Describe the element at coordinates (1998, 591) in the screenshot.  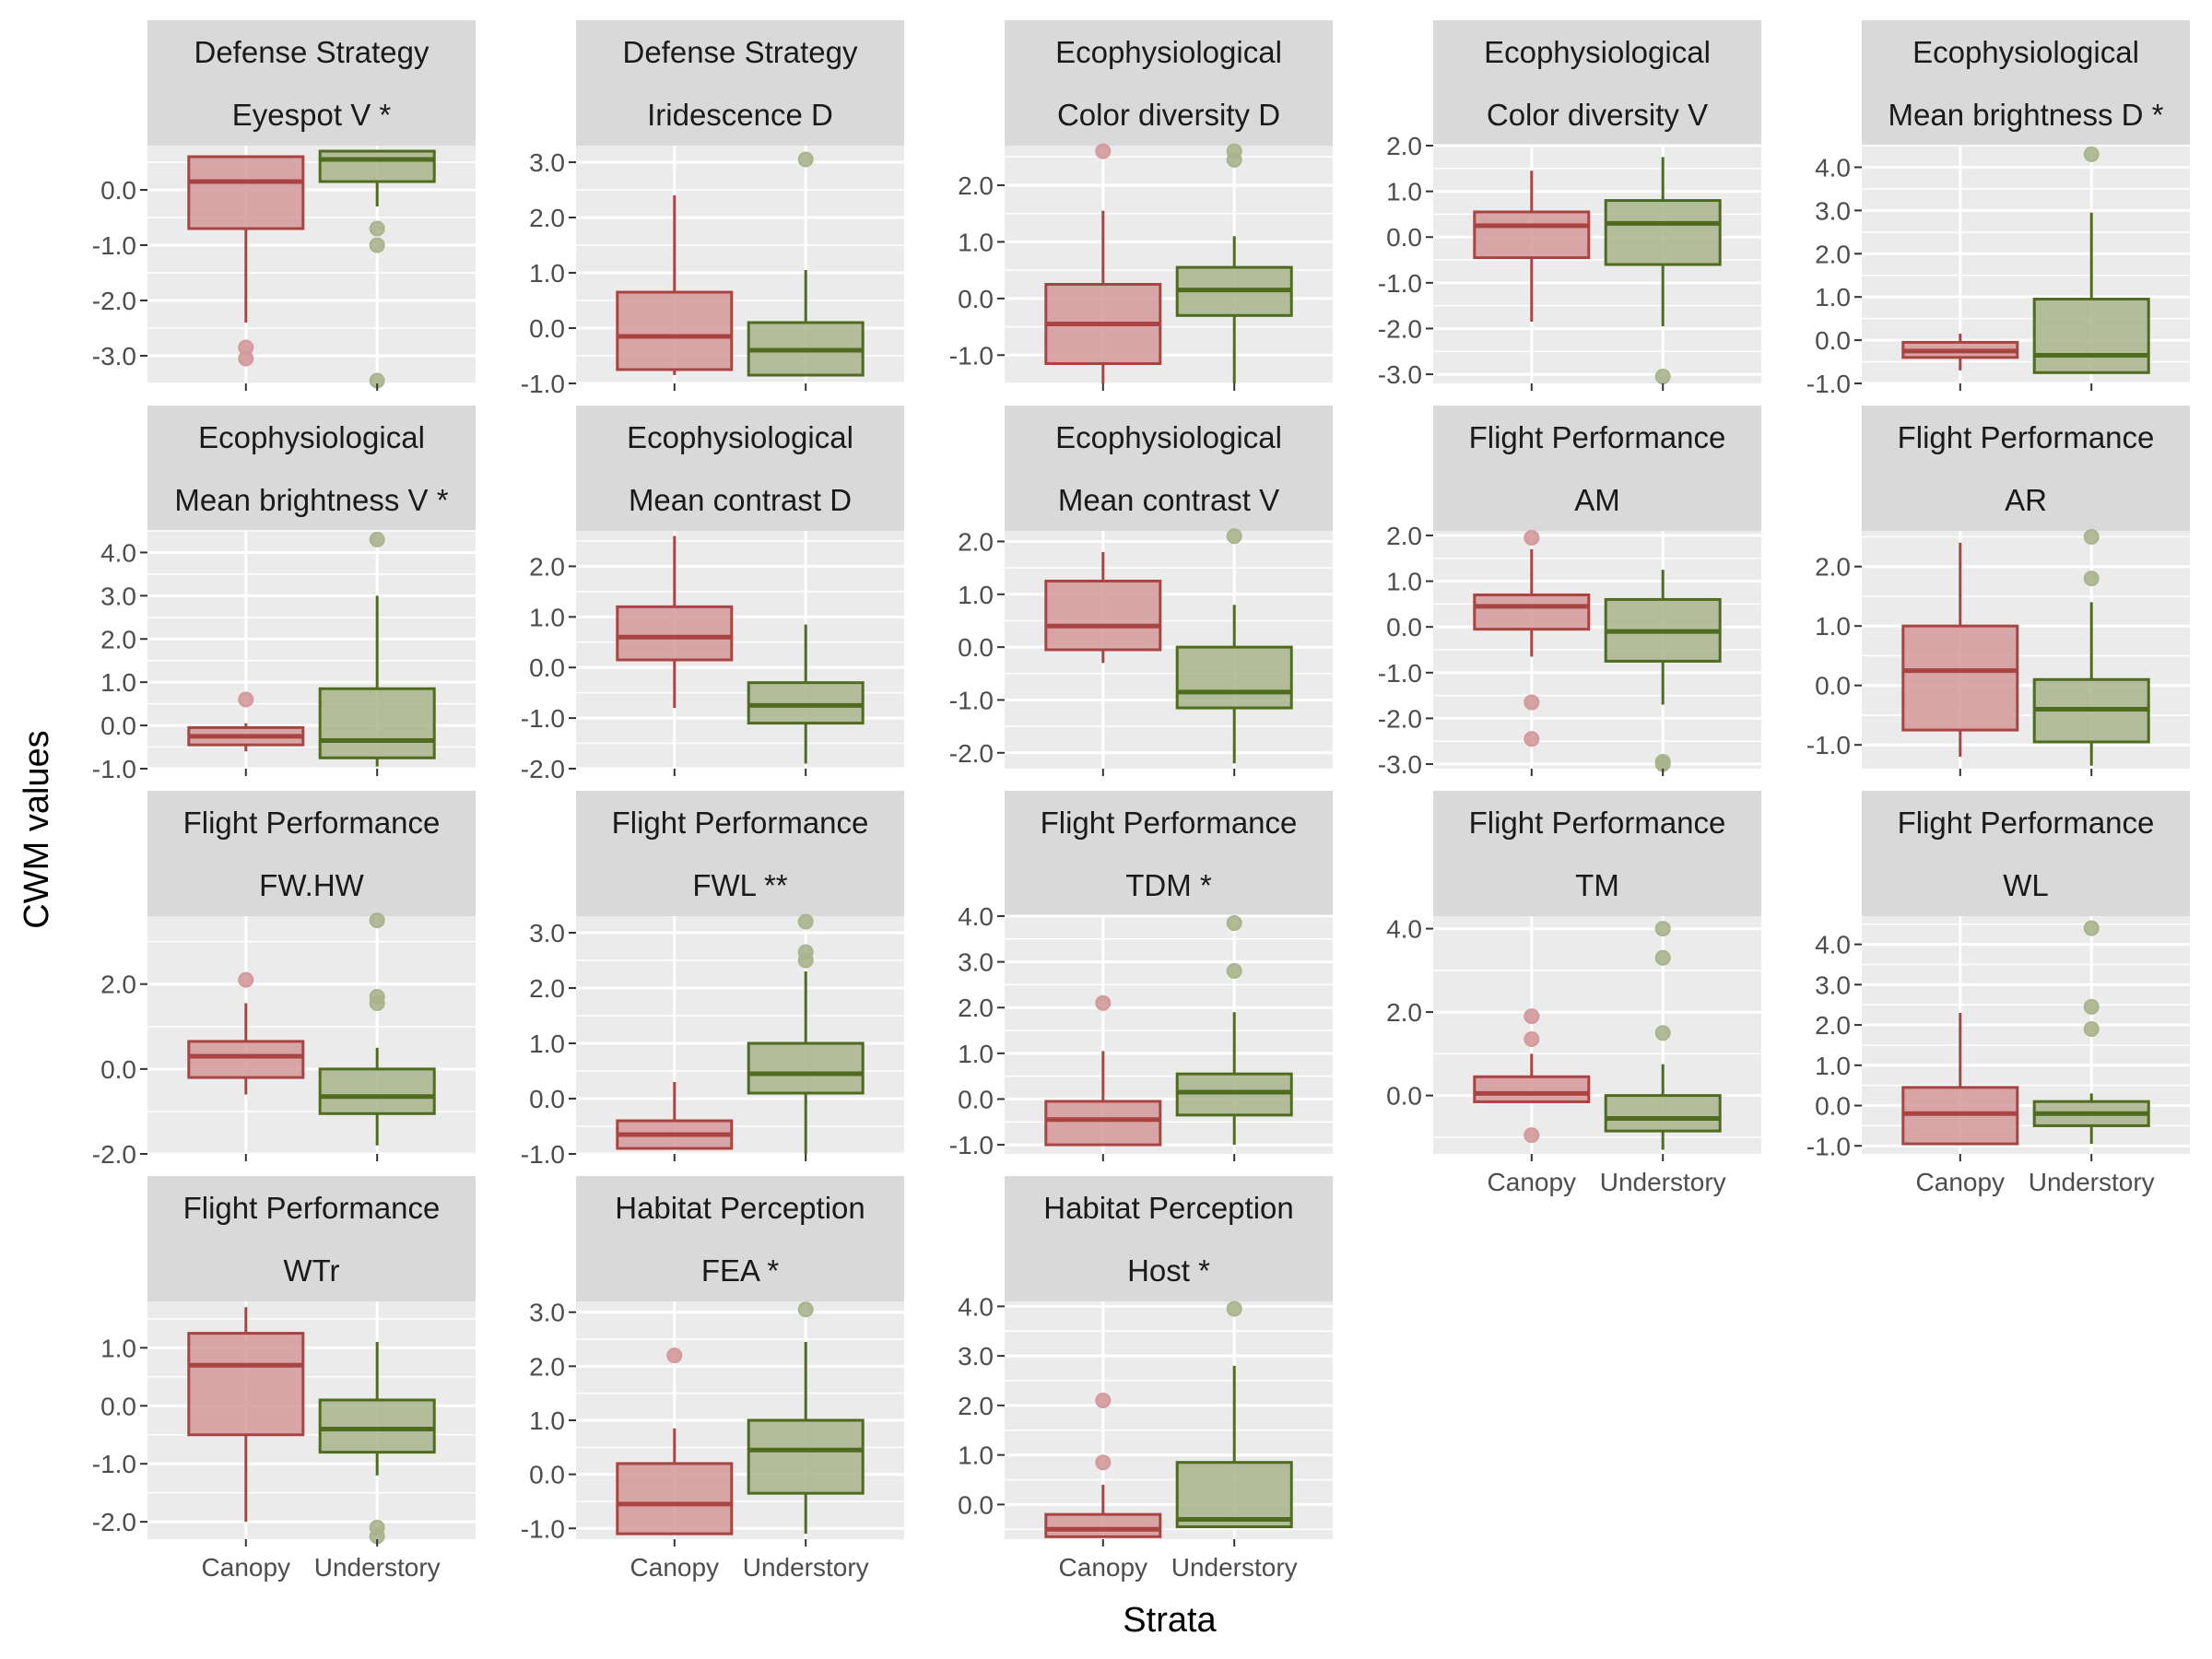
I see `facet-panel: Flight Performance AR 2.0 1.0 0.0 -1.0` at that location.